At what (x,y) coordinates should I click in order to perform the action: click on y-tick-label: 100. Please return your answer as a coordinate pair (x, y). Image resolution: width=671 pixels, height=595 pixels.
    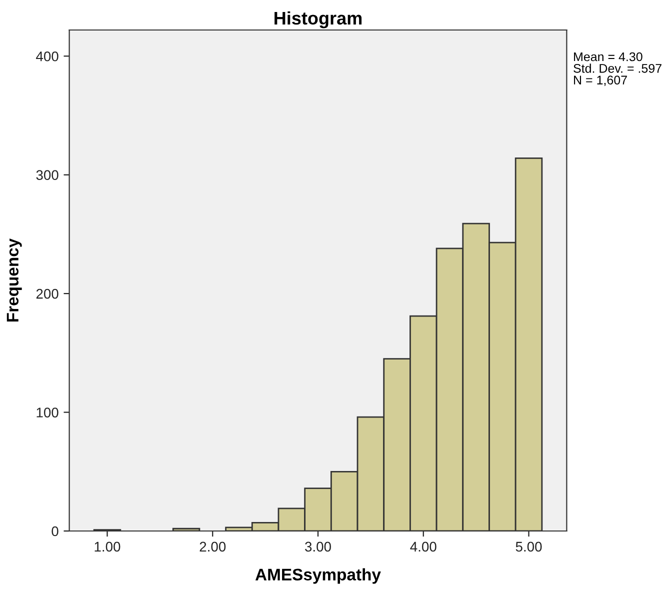
    Looking at the image, I should click on (47, 413).